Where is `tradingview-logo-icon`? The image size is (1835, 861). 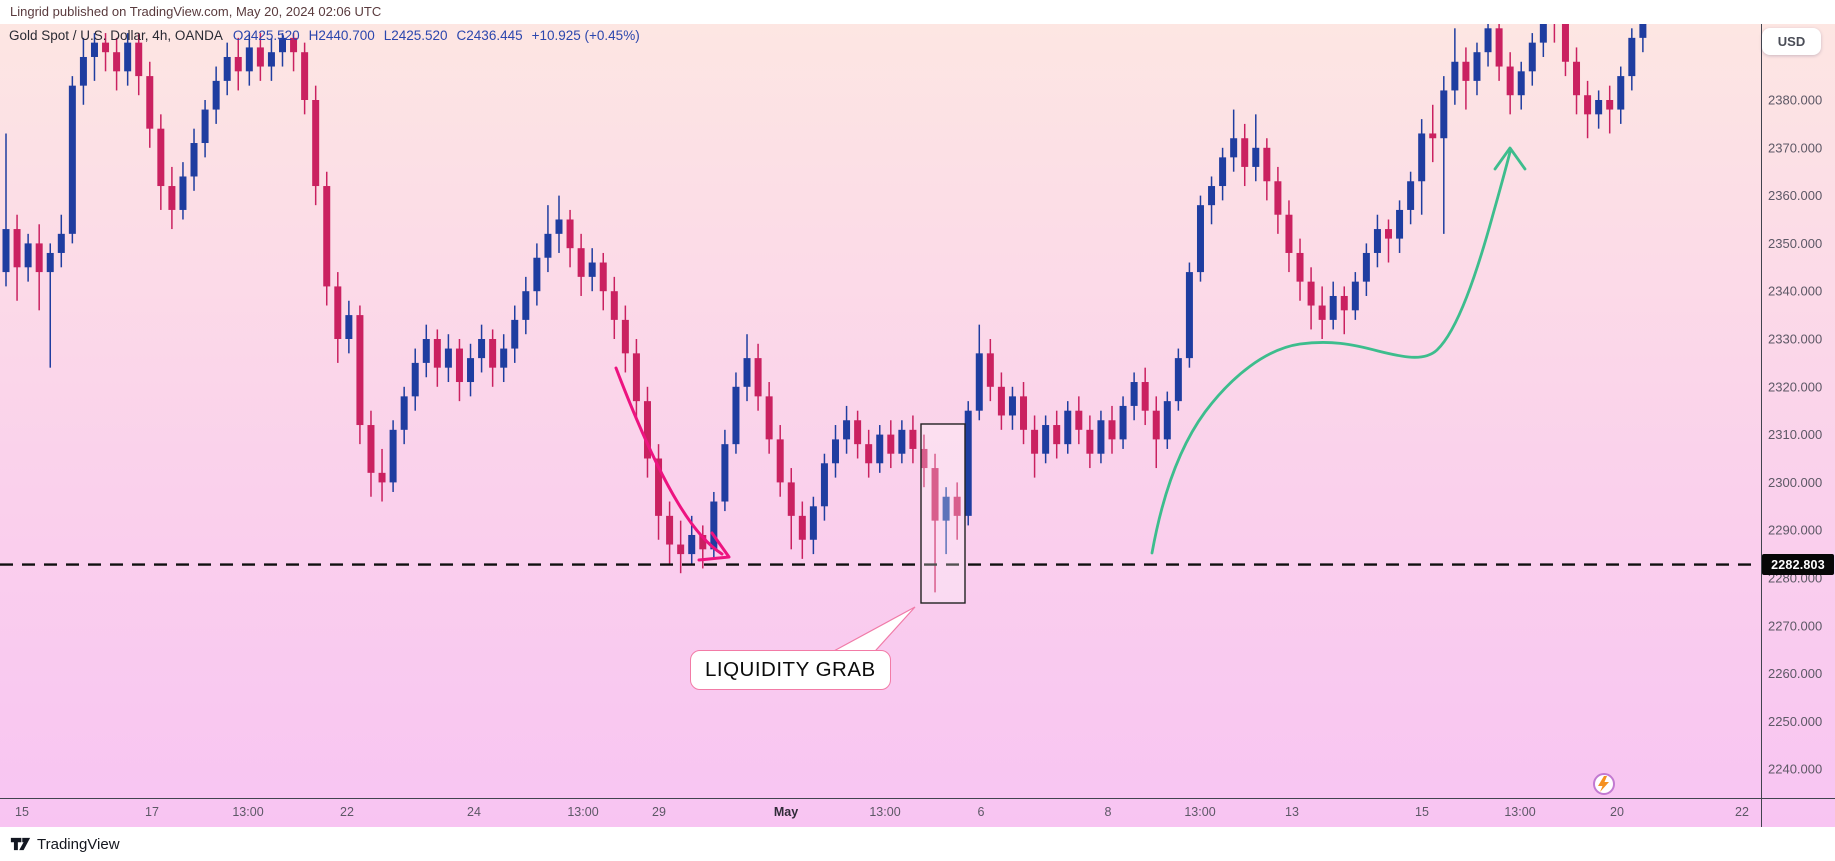 tradingview-logo-icon is located at coordinates (20, 844).